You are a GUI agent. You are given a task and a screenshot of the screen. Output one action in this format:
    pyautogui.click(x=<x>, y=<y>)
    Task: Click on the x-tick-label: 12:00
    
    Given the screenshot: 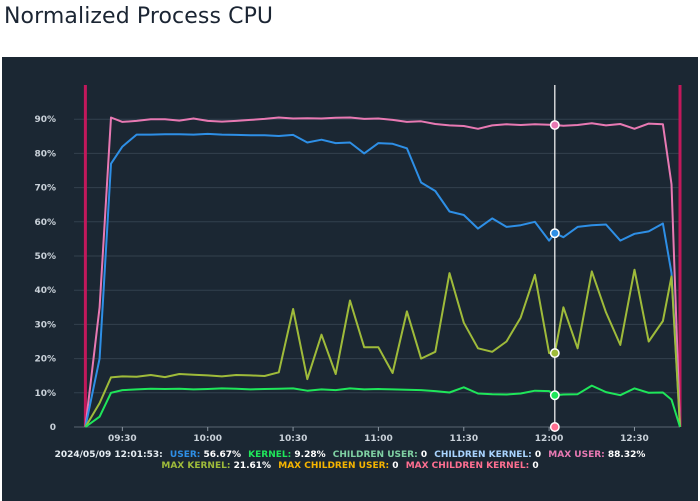 What is the action you would take?
    pyautogui.click(x=549, y=439)
    